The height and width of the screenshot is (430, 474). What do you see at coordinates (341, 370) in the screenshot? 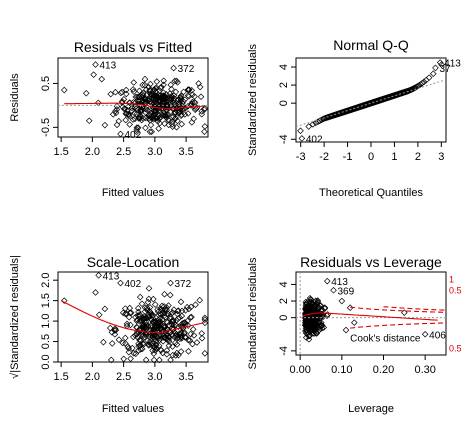
I see `x-tick-label: 0.10` at bounding box center [341, 370].